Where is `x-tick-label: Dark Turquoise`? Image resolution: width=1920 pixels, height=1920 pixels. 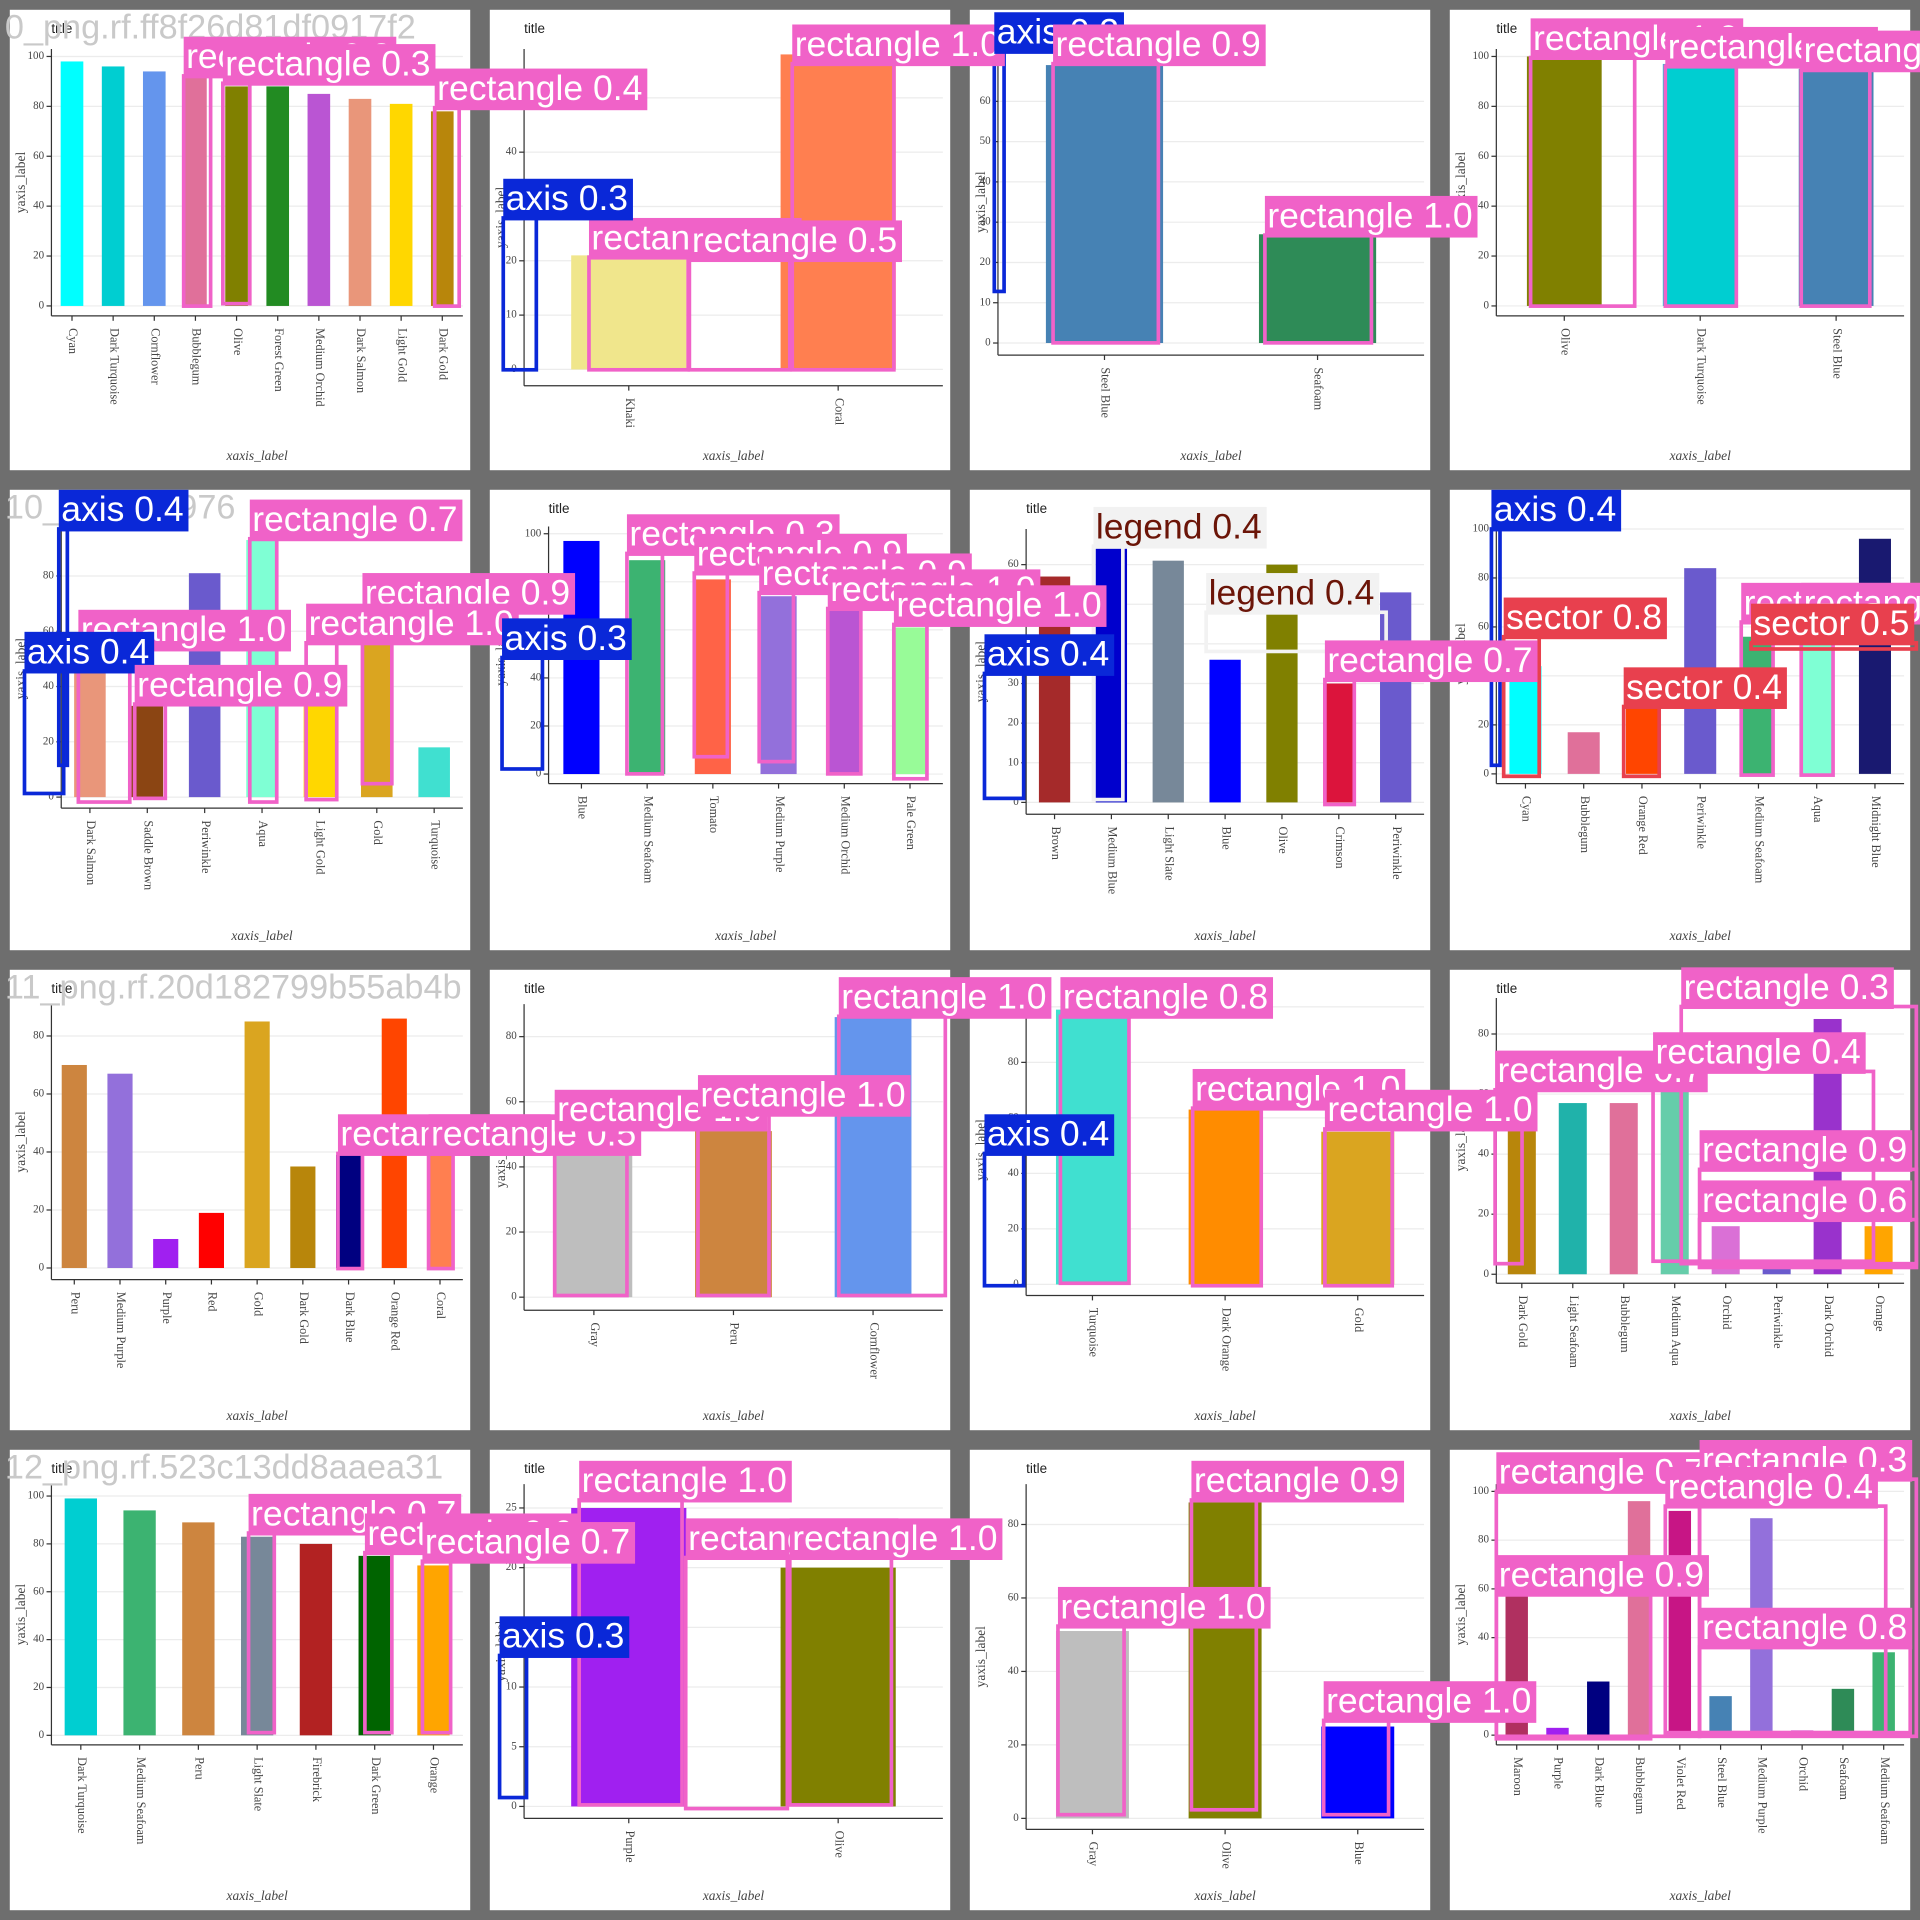 x-tick-label: Dark Turquoise is located at coordinates (1701, 366).